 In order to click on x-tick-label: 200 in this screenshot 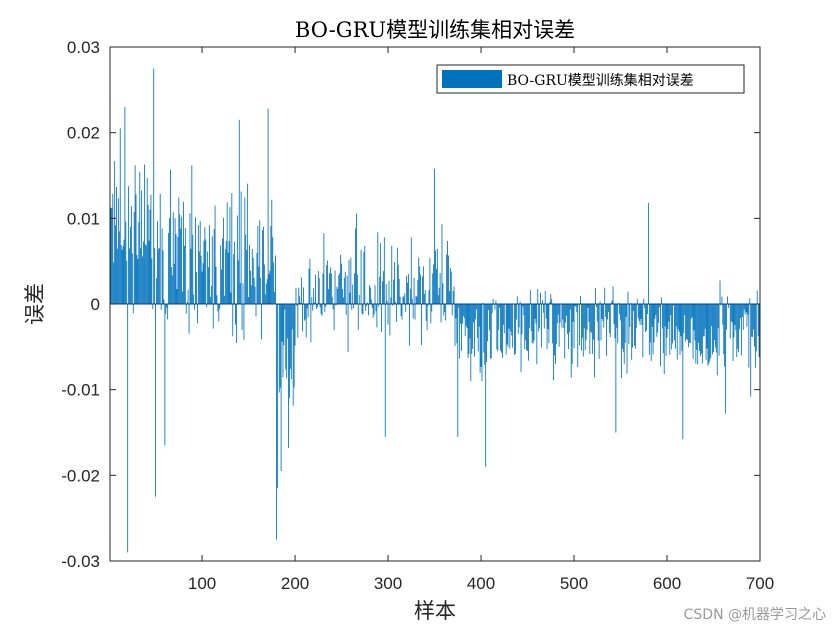, I will do `click(295, 583)`.